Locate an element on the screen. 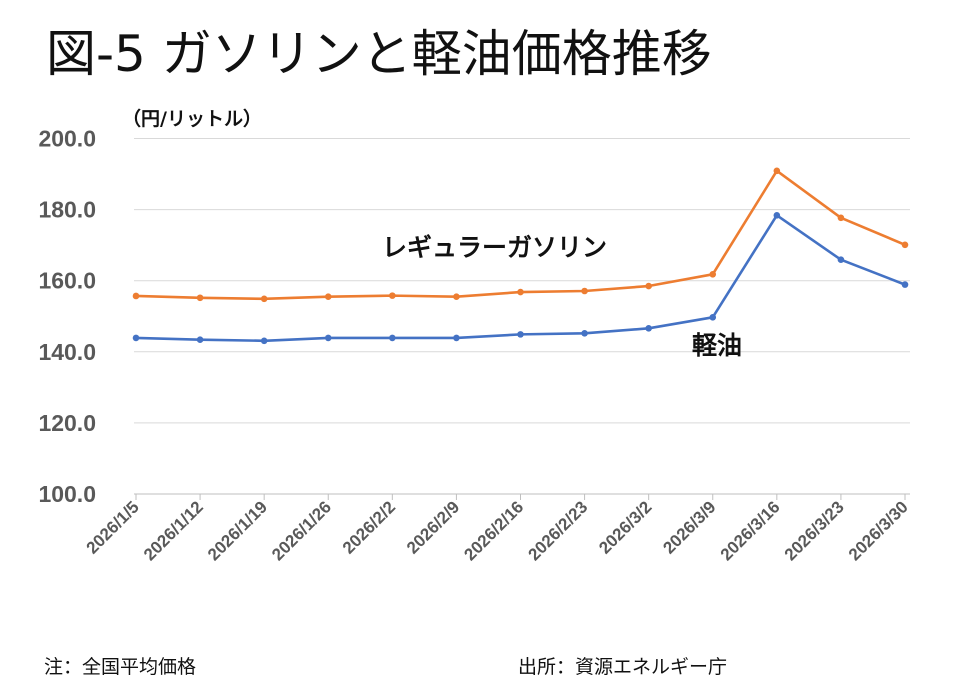  series-label-diesel: 軽油 is located at coordinates (717, 345).